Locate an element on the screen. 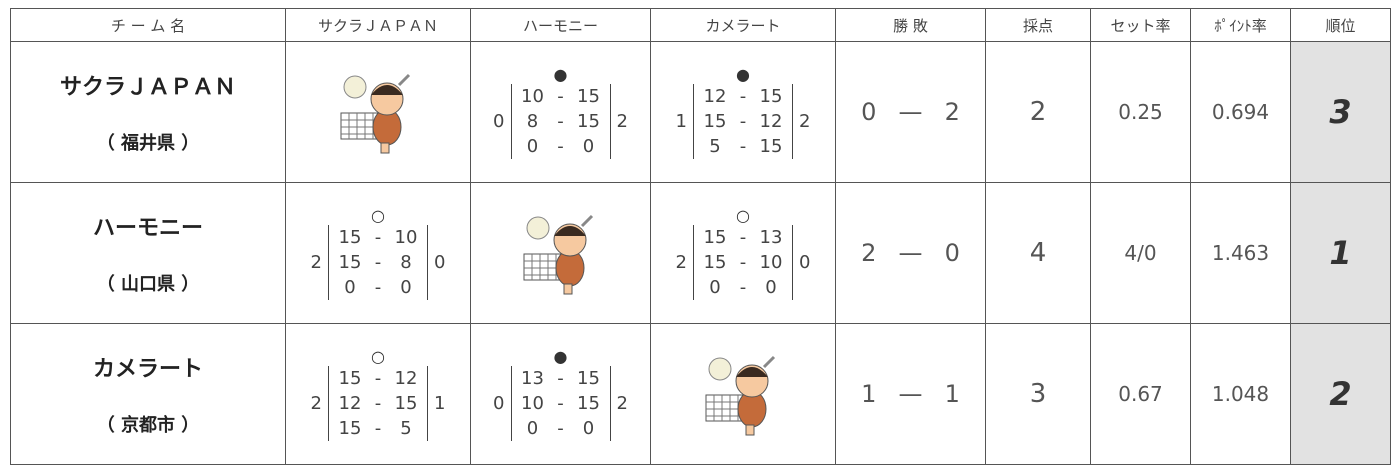 The image size is (1400, 468). match-cell is located at coordinates (743, 394).